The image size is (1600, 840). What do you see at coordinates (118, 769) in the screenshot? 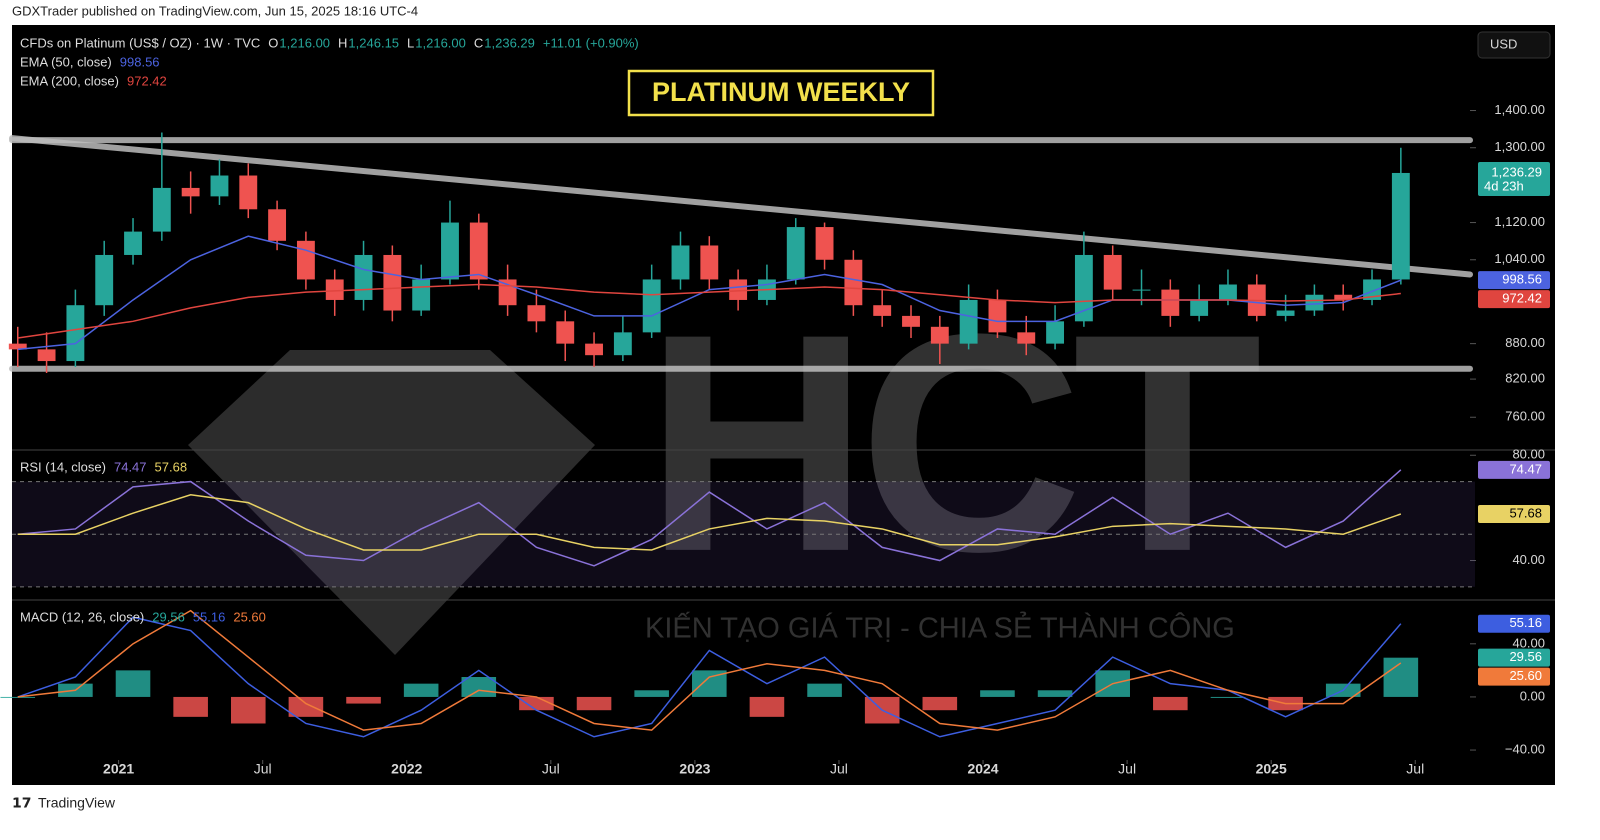
I see `x-tick-label: 2021` at bounding box center [118, 769].